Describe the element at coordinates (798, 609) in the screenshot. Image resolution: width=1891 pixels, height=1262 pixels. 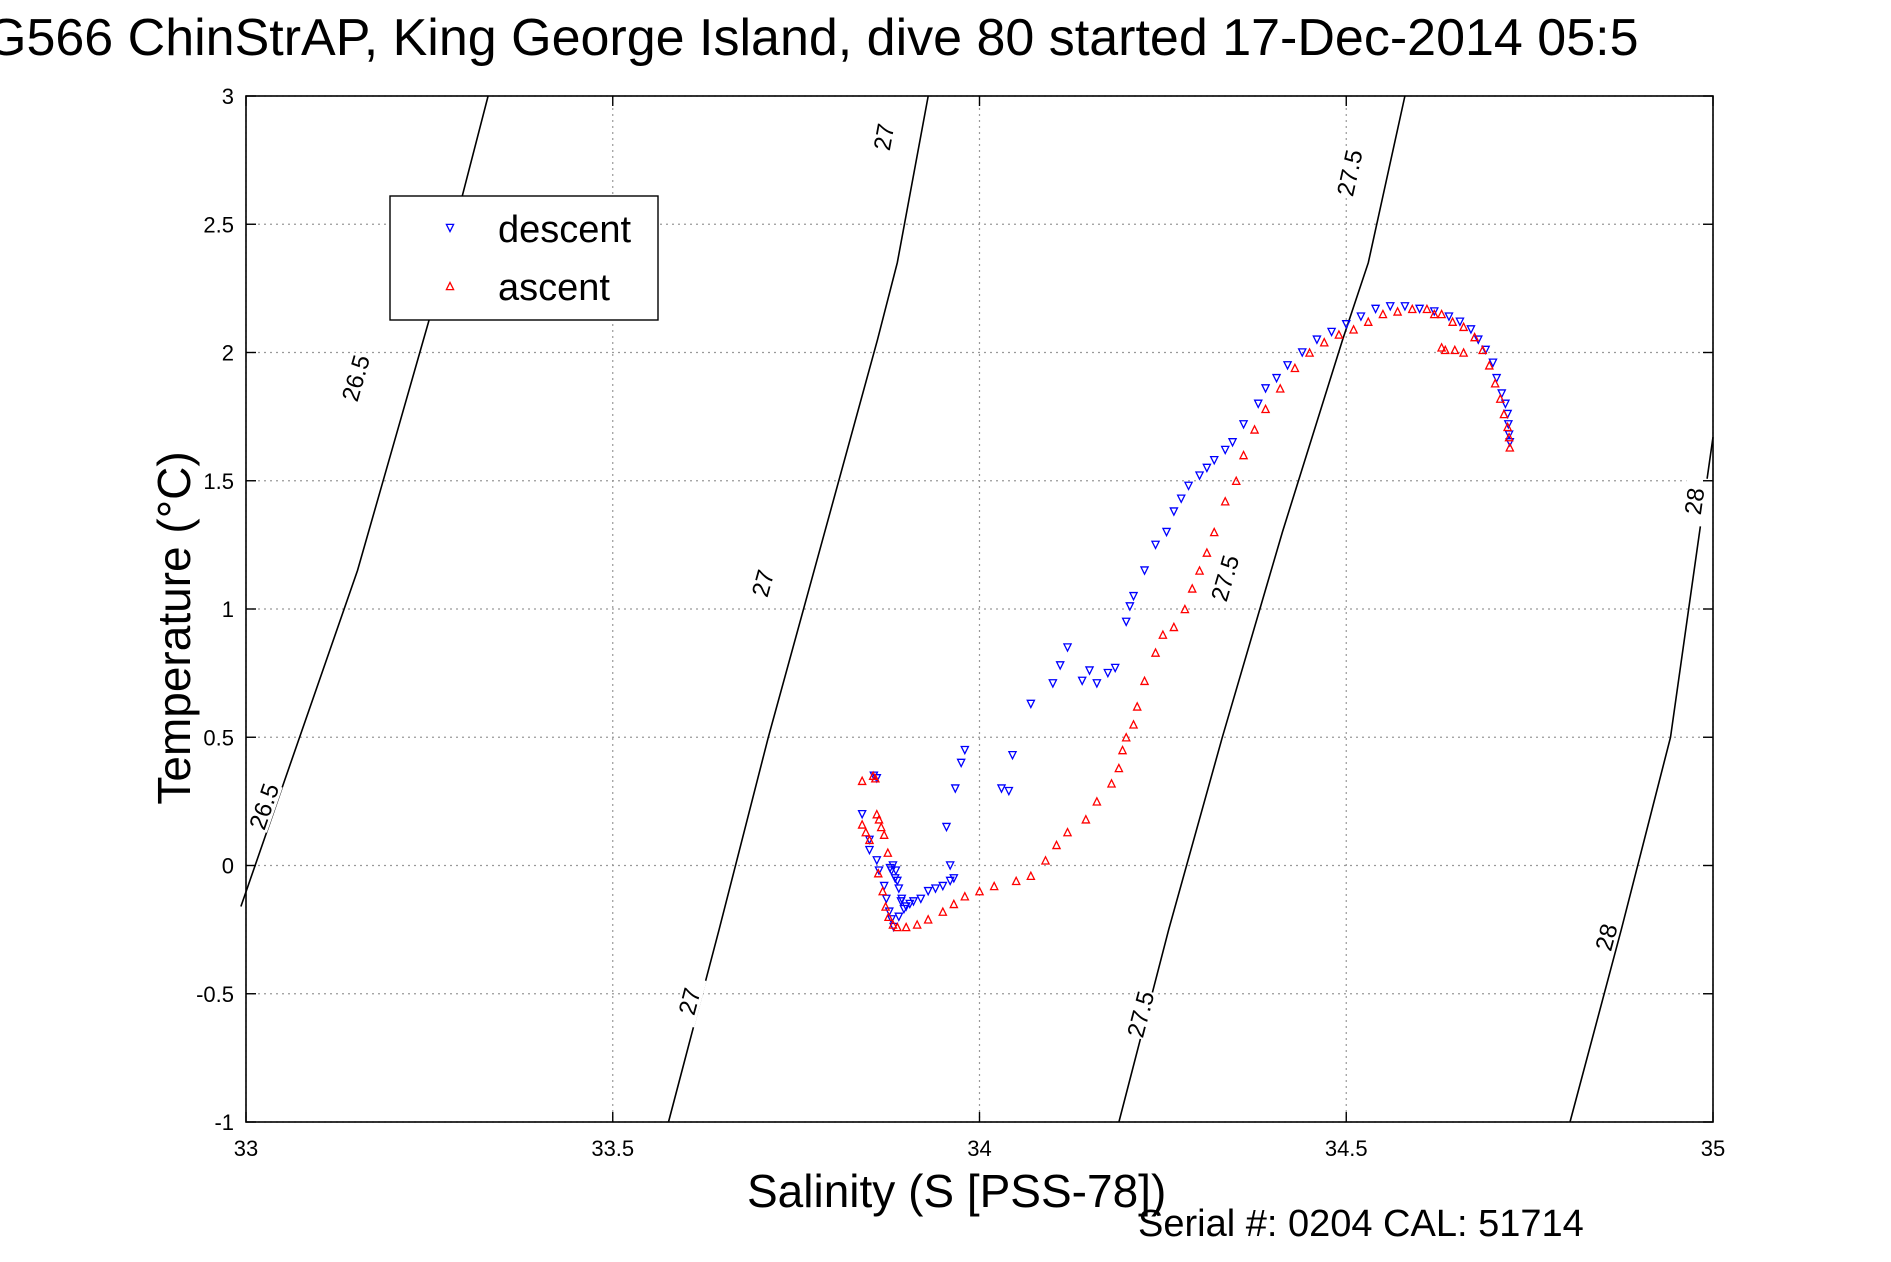
I see `density-contour-line` at that location.